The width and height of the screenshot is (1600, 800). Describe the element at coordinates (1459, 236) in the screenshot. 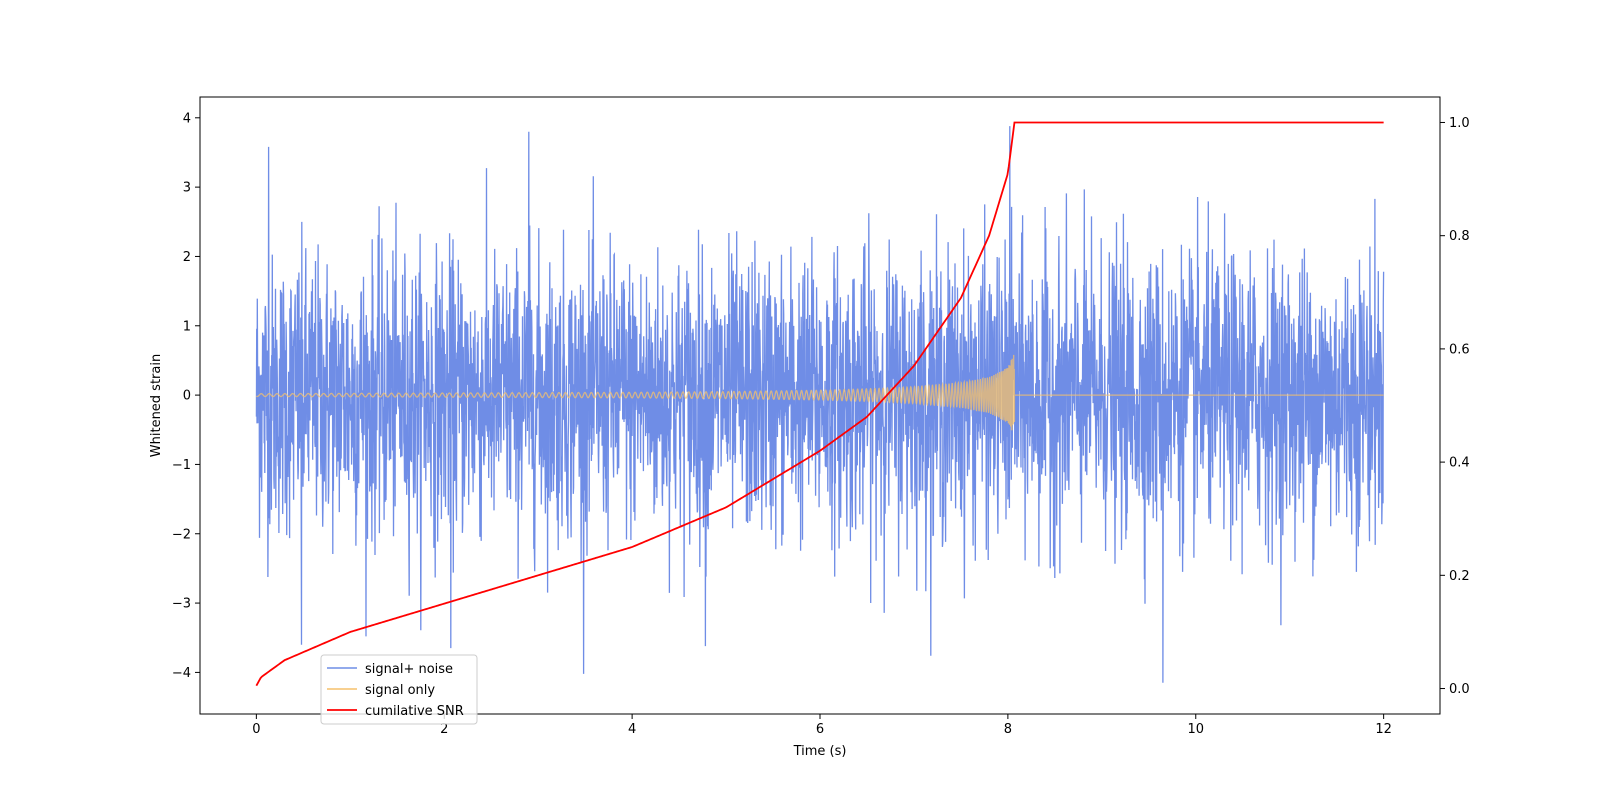

I see `y2-tick-label: 0.8` at that location.